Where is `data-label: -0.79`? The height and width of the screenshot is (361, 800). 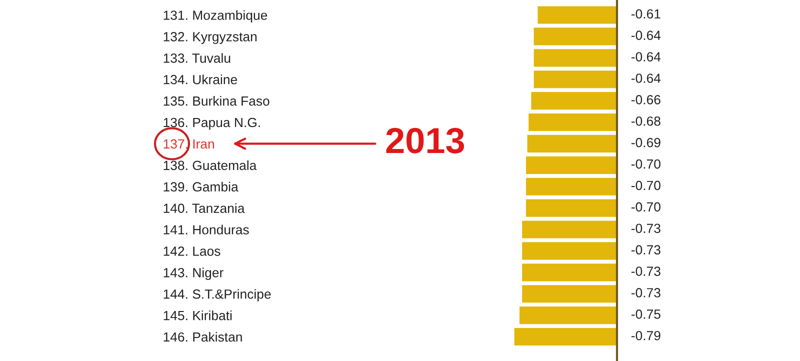 data-label: -0.79 is located at coordinates (645, 335).